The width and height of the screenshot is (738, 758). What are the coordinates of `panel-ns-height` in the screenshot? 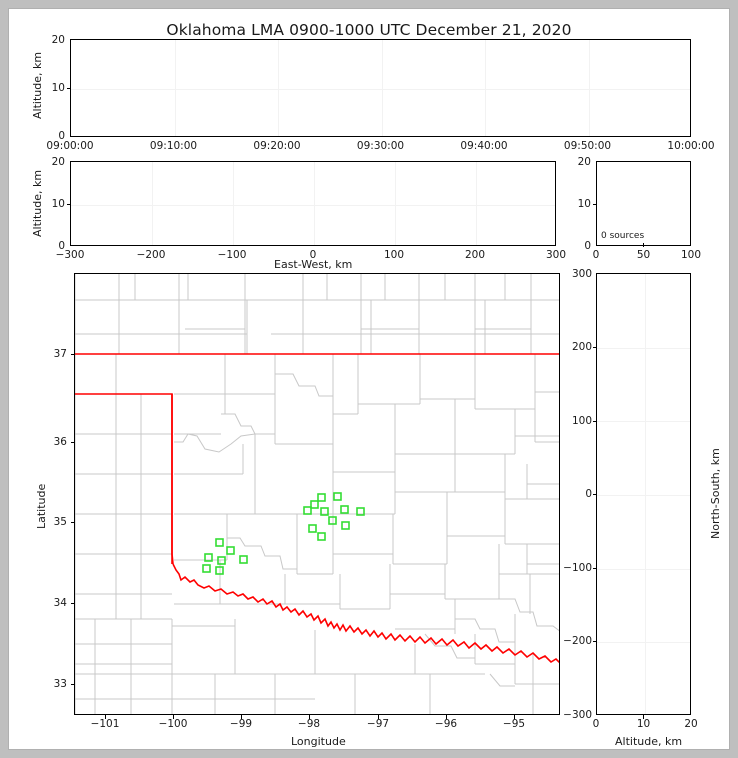 It's located at (643, 494).